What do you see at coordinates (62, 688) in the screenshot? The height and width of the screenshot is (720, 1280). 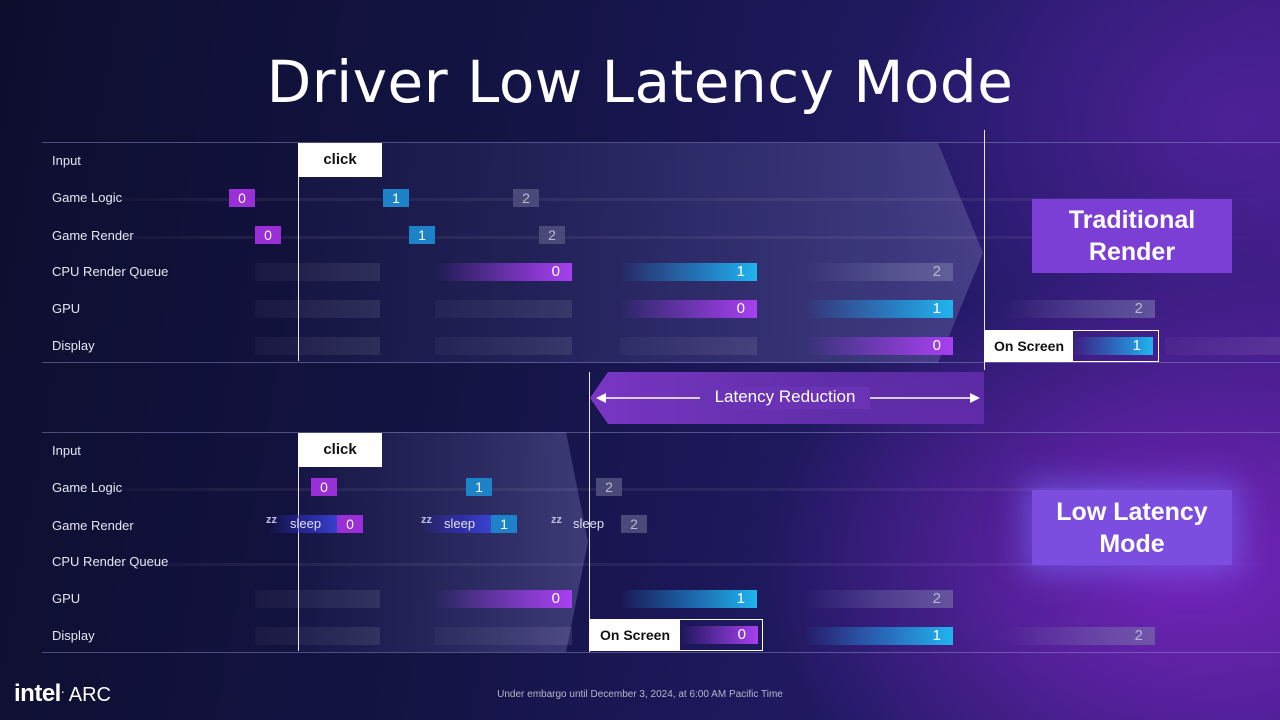 I see `logo-registered-mark: .` at bounding box center [62, 688].